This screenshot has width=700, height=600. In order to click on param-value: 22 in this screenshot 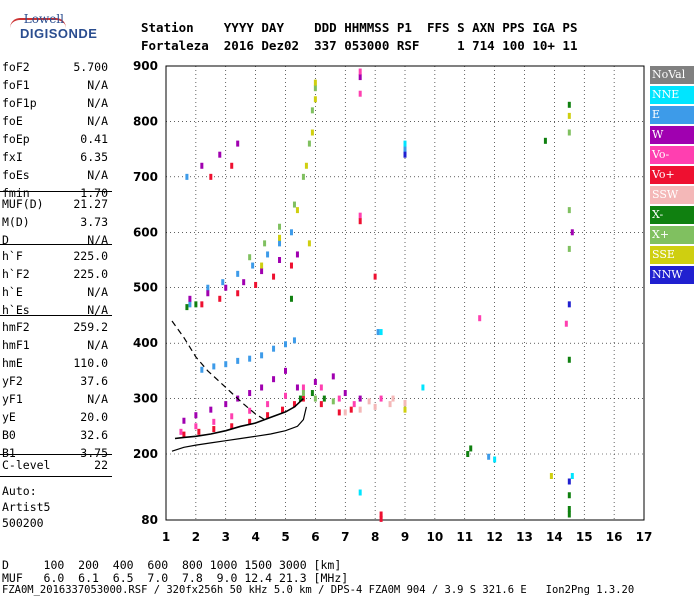, I will do `click(101, 465)`.